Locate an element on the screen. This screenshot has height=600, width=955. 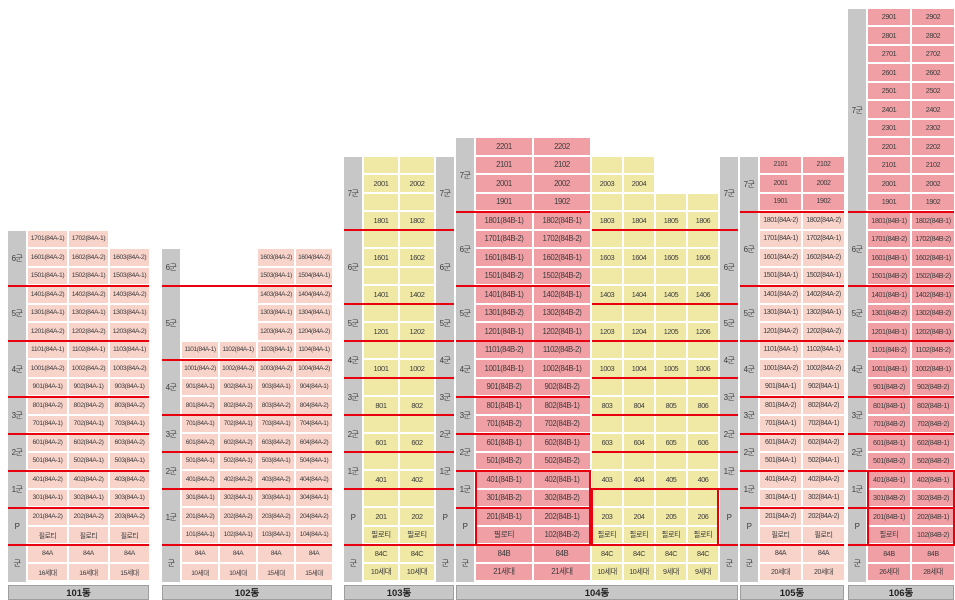
unit-cell: 1601 is located at coordinates (381, 257).